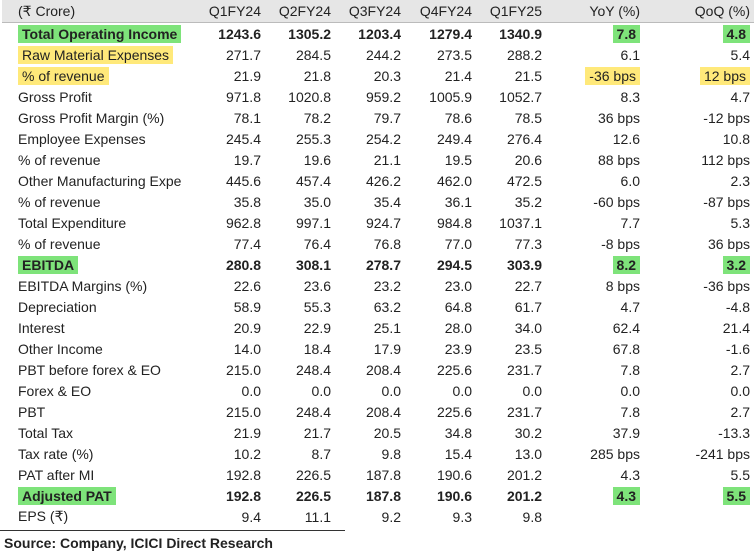  Describe the element at coordinates (383, 411) in the screenshot. I see `cell: 208.4` at that location.